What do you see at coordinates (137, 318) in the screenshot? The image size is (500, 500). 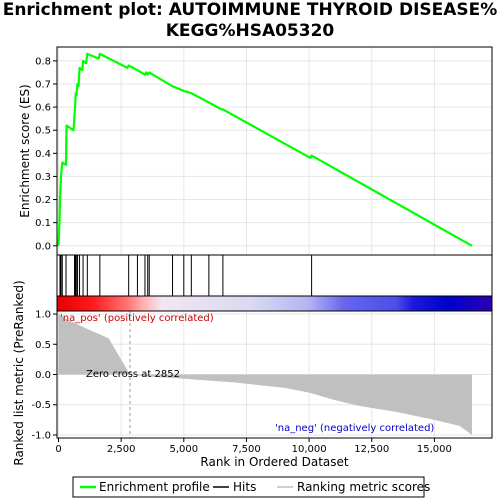 I see `pos-correlated-label: 'na_pos' (positively correlated)` at bounding box center [137, 318].